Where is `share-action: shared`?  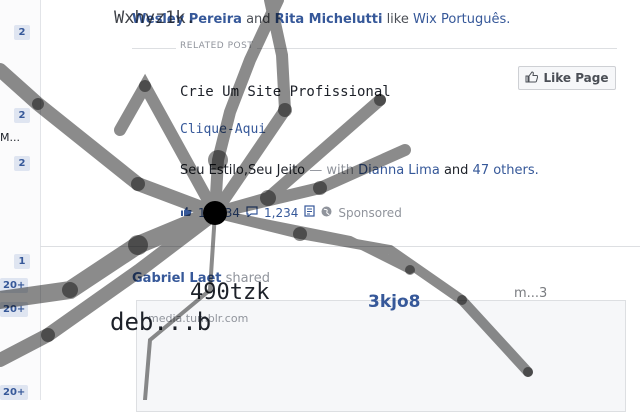
share-action: shared is located at coordinates (247, 278).